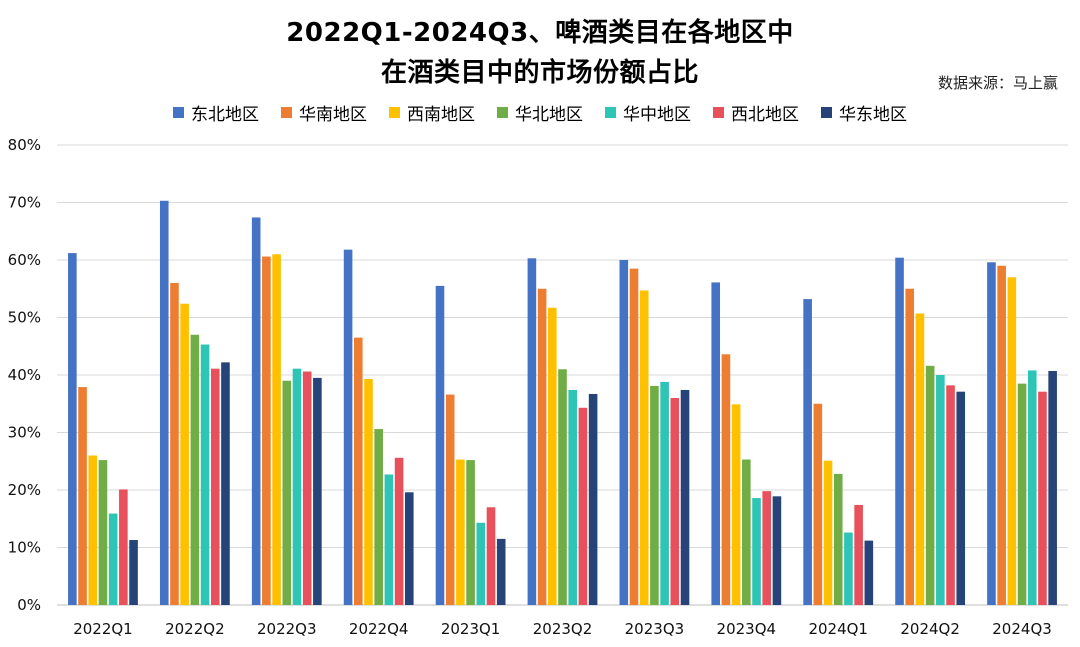  What do you see at coordinates (24, 260) in the screenshot?
I see `y-tick-label: 60%` at bounding box center [24, 260].